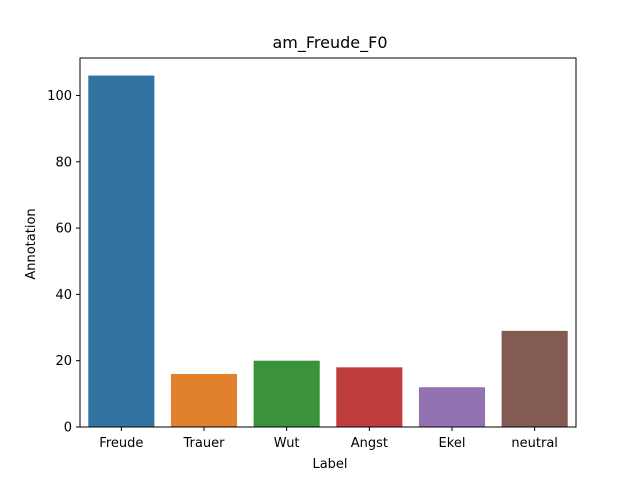  Describe the element at coordinates (369, 397) in the screenshot. I see `bar-angst` at that location.